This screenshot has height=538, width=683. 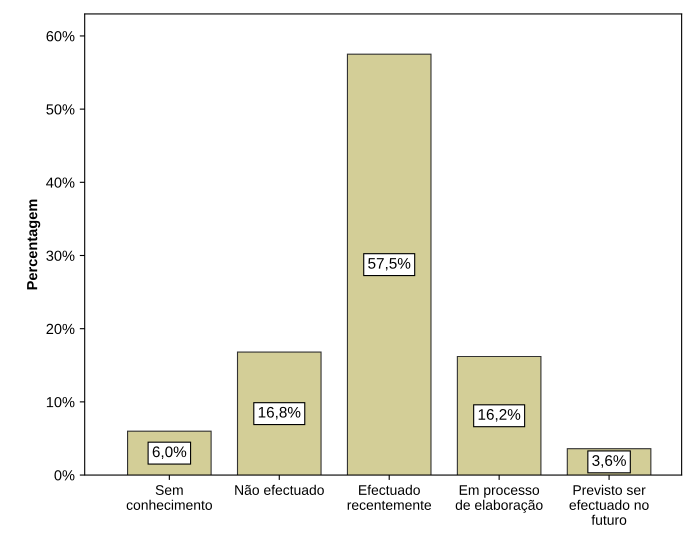 What do you see at coordinates (64, 475) in the screenshot?
I see `y-tick-label: 0%` at bounding box center [64, 475].